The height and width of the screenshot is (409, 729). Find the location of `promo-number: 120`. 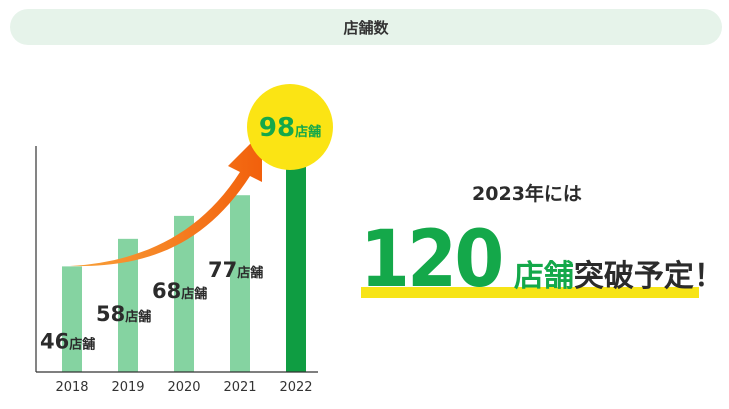

promo-number: 120 is located at coordinates (432, 260).